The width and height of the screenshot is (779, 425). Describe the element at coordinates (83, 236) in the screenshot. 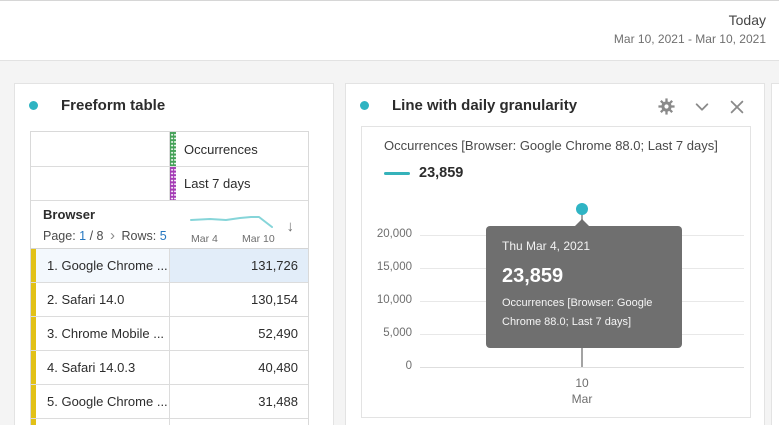

I see `page-number-link: 1` at that location.